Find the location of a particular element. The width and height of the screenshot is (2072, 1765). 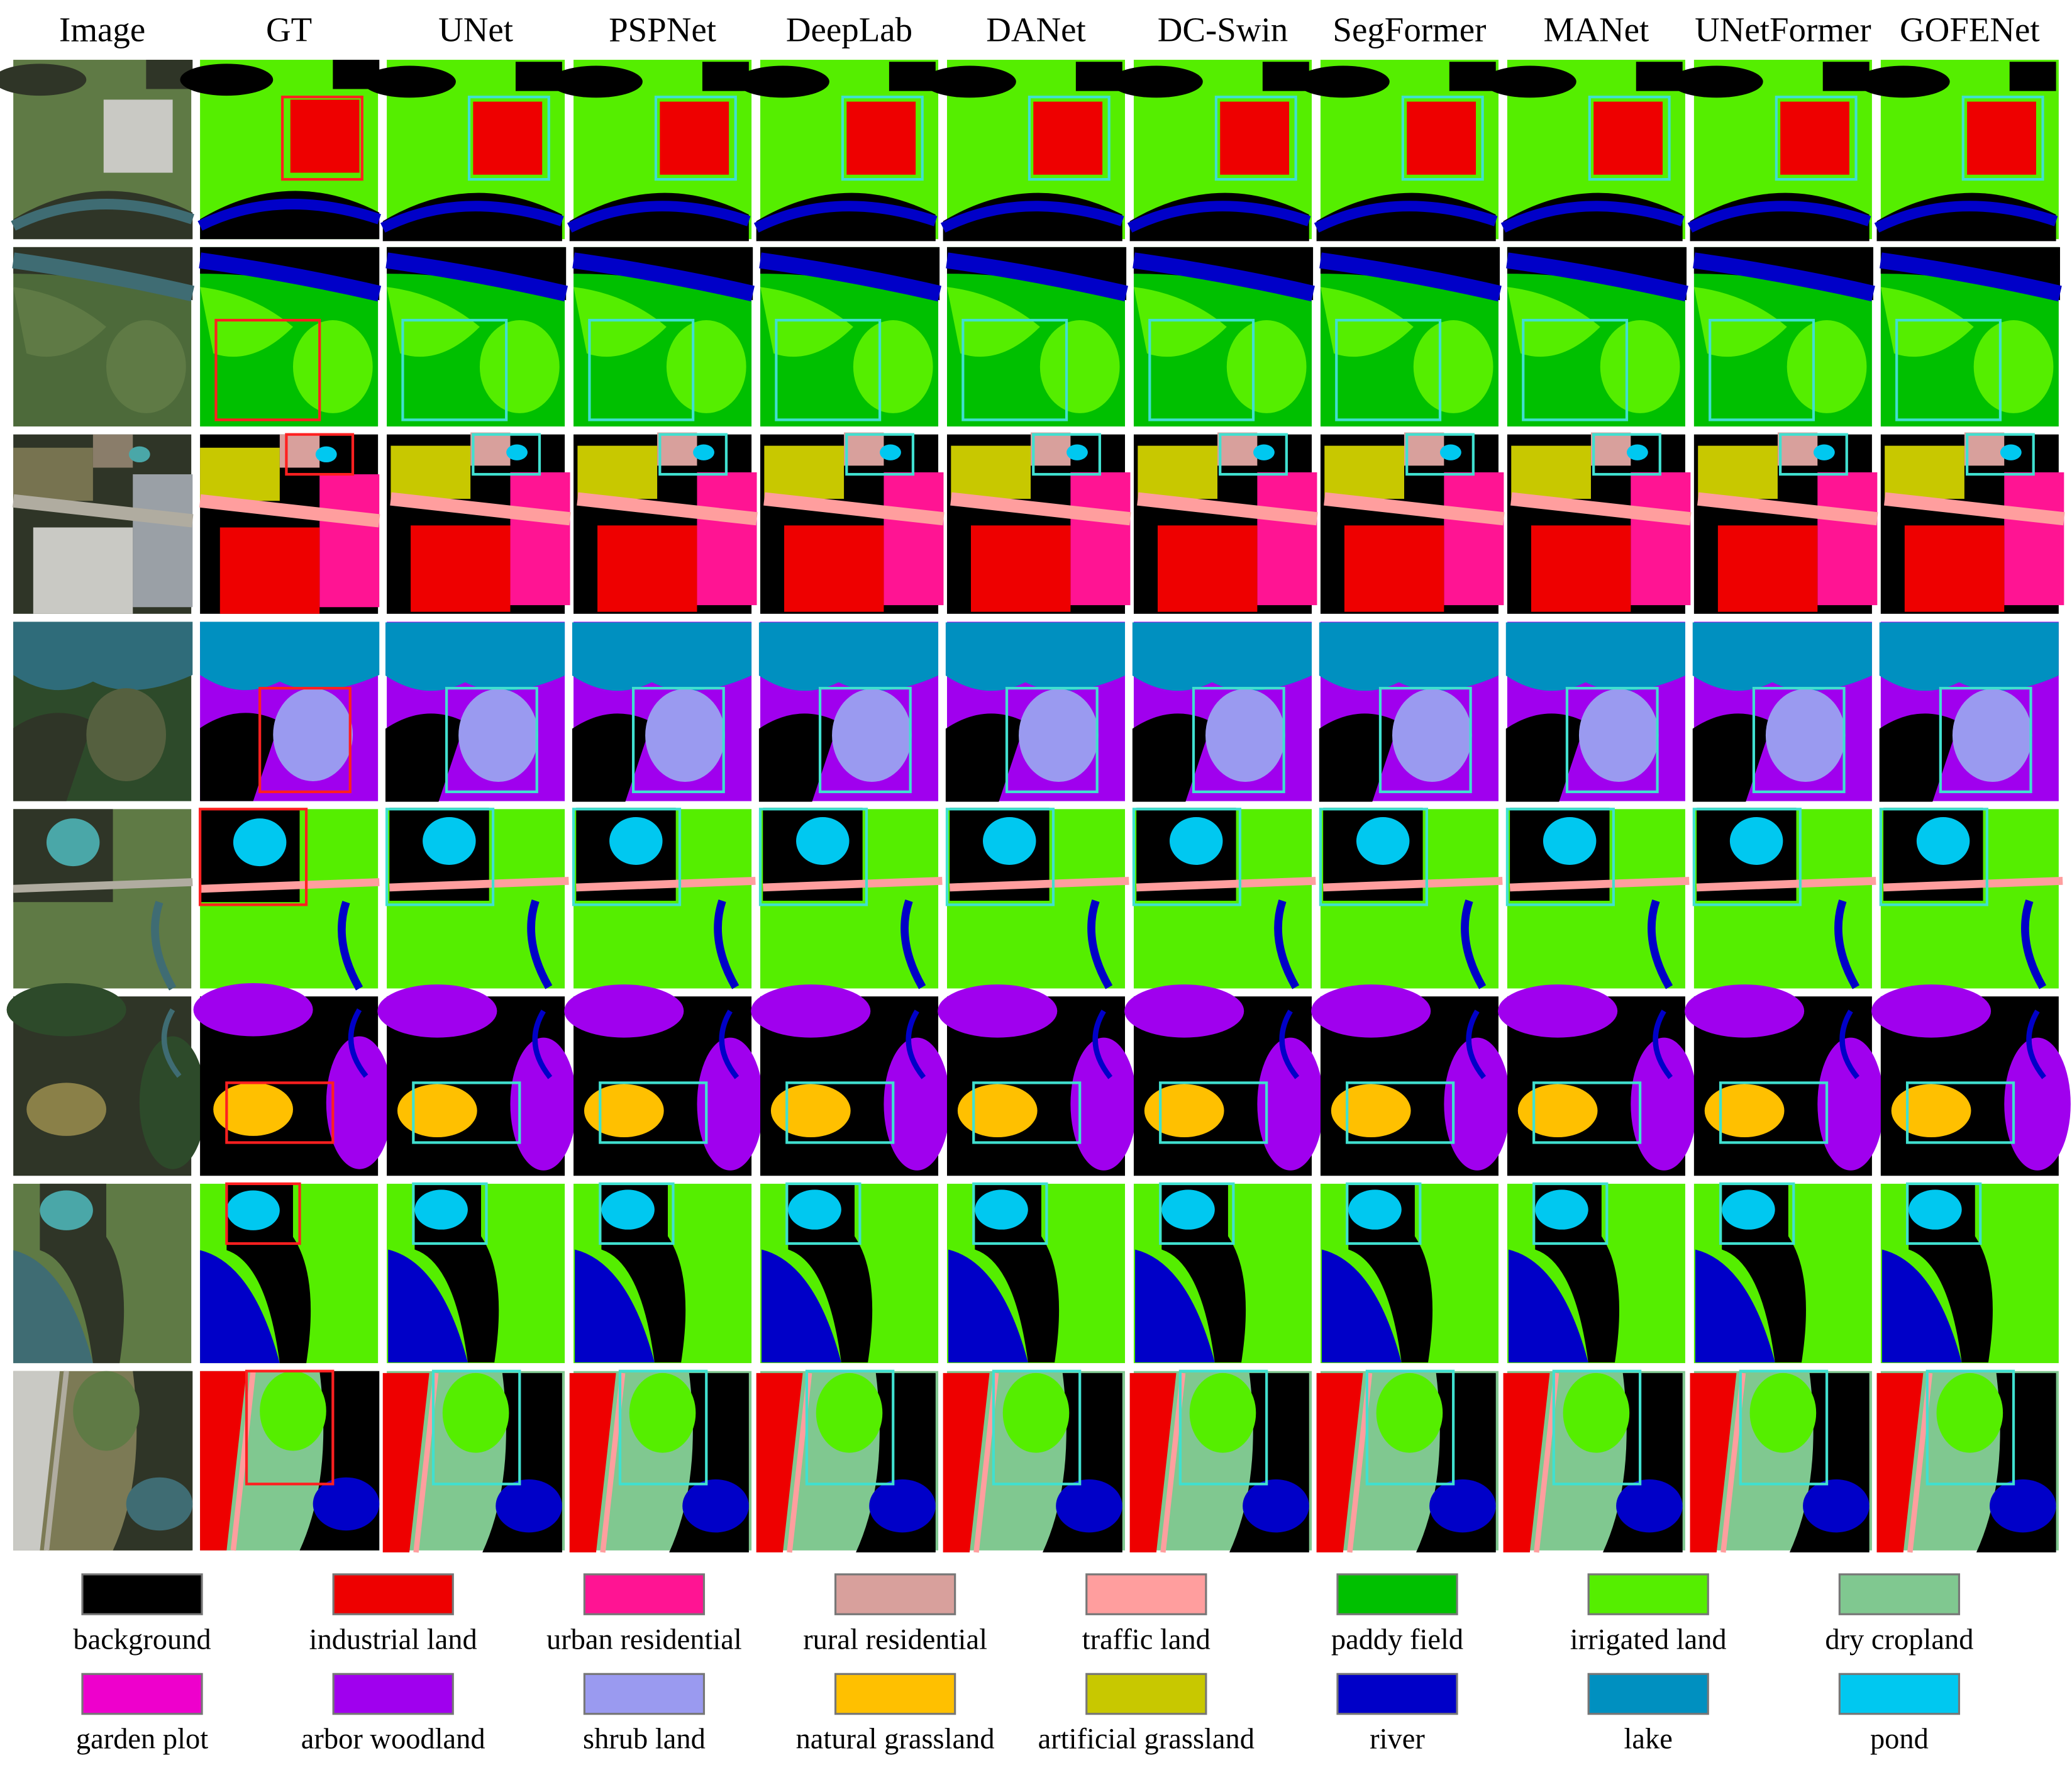

column-header: MANet is located at coordinates (1596, 29).